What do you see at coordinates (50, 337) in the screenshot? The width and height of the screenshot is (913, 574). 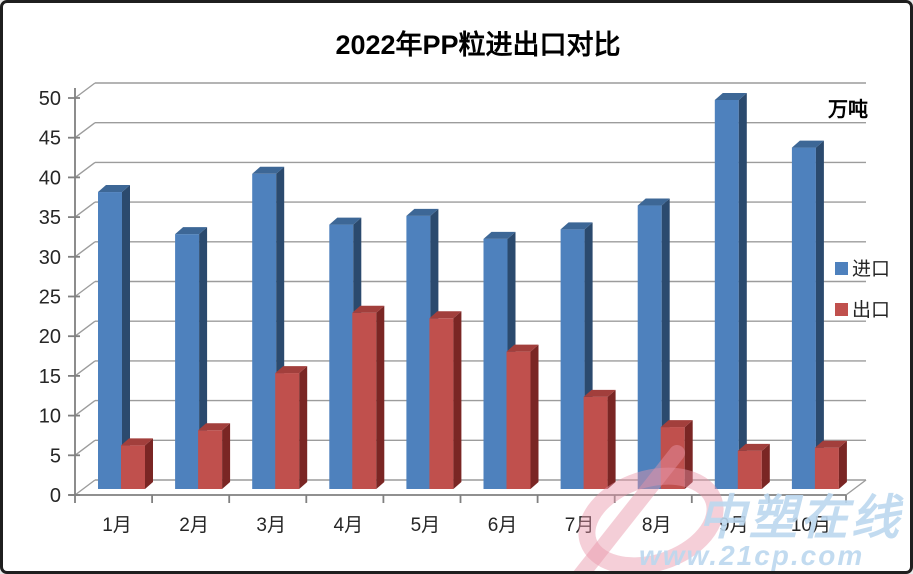 I see `y-tick-label: 20` at bounding box center [50, 337].